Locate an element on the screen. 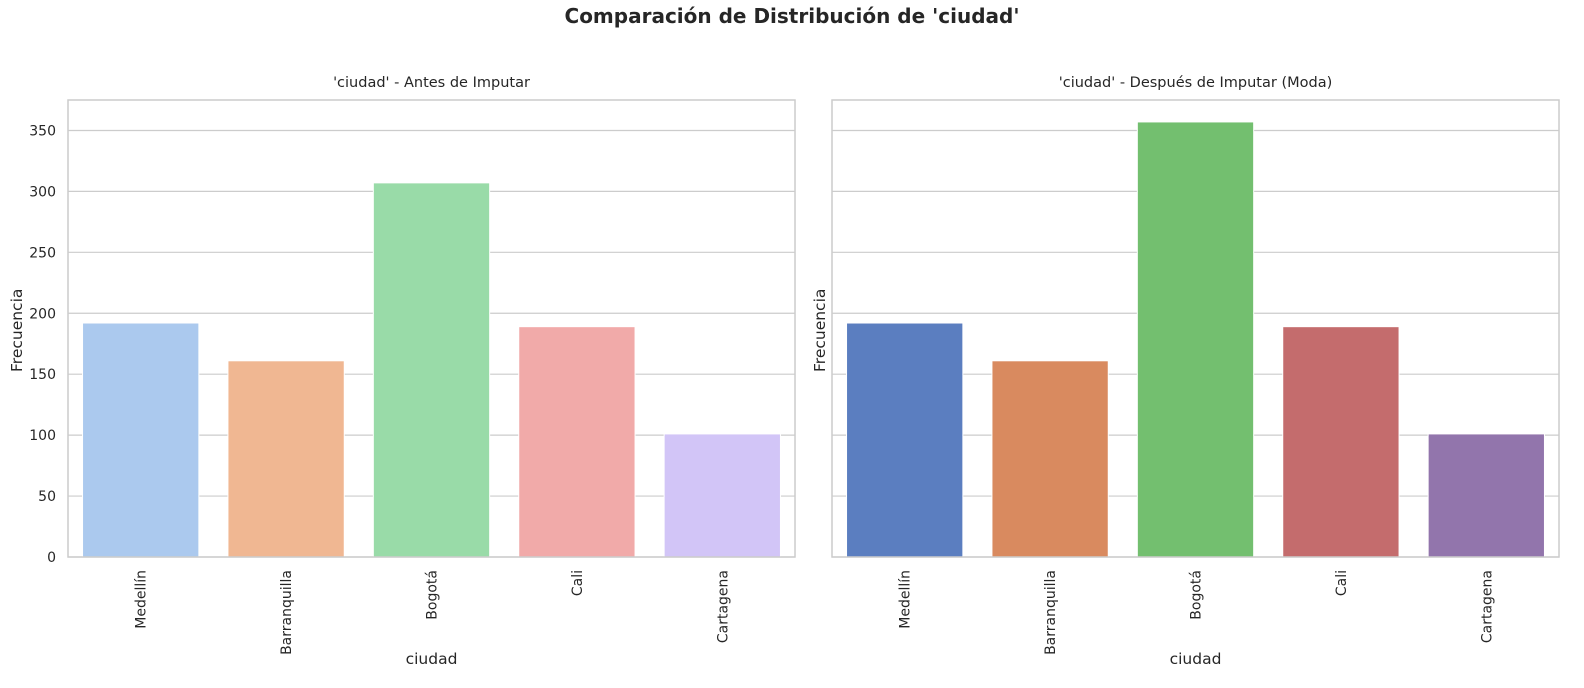 This screenshot has height=688, width=1584. left-y-tick-label: 350 is located at coordinates (42, 131).